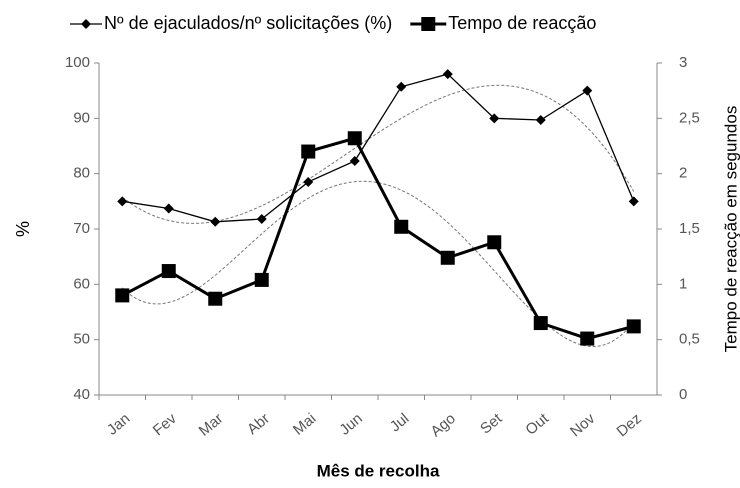  I want to click on y-tick-label: 40, so click(81, 394).